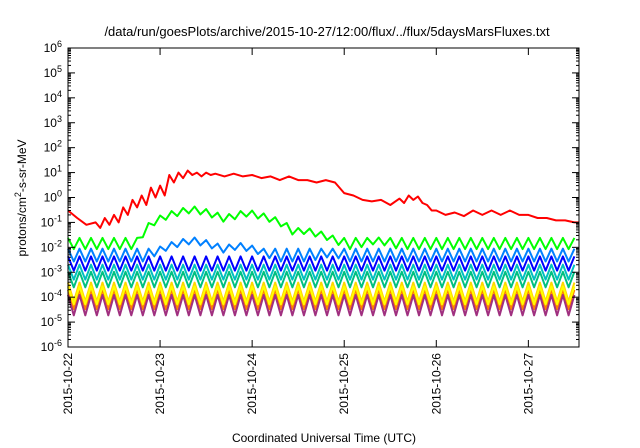 This screenshot has height=448, width=640. What do you see at coordinates (59, 144) in the screenshot?
I see `y-tick-exp: 2` at bounding box center [59, 144].